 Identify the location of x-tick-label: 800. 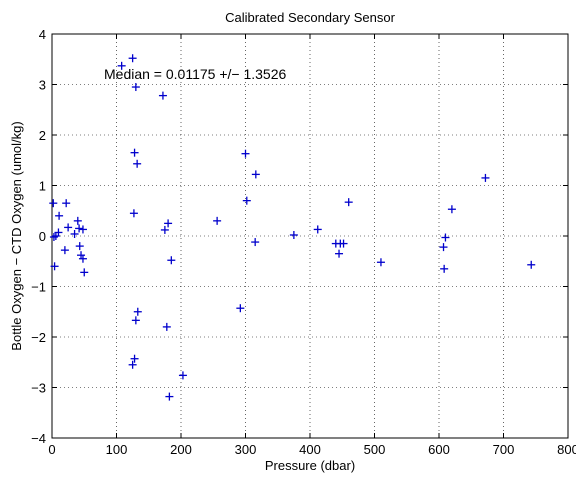
(566, 449).